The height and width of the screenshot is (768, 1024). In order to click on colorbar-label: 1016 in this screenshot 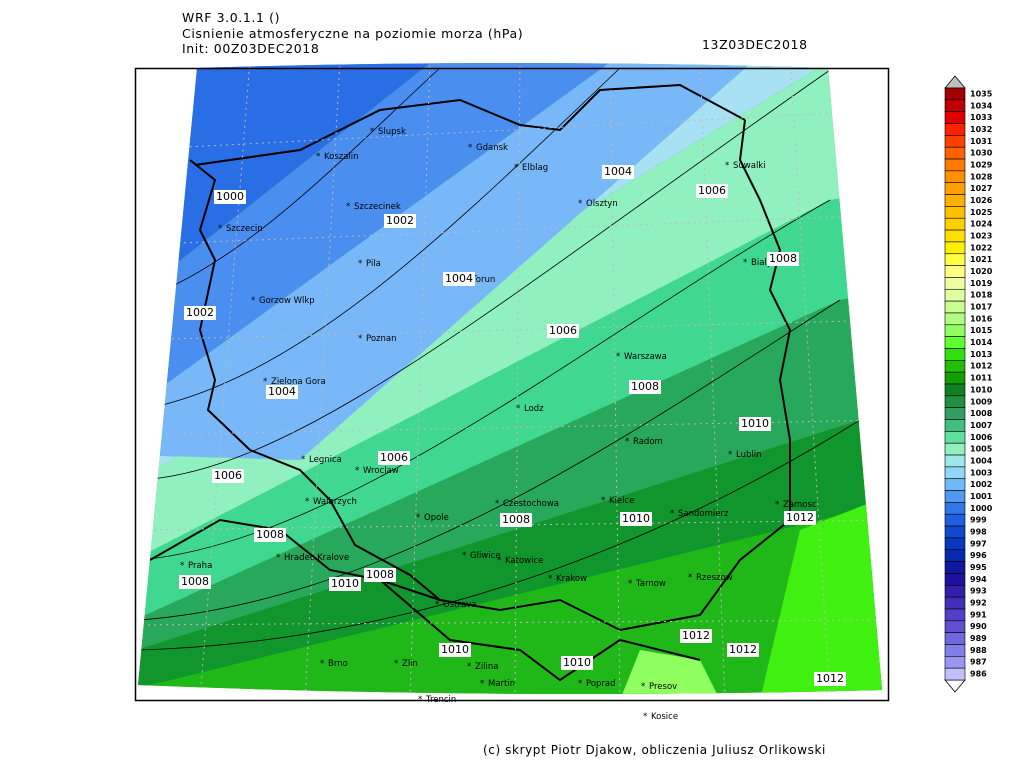, I will do `click(981, 318)`.